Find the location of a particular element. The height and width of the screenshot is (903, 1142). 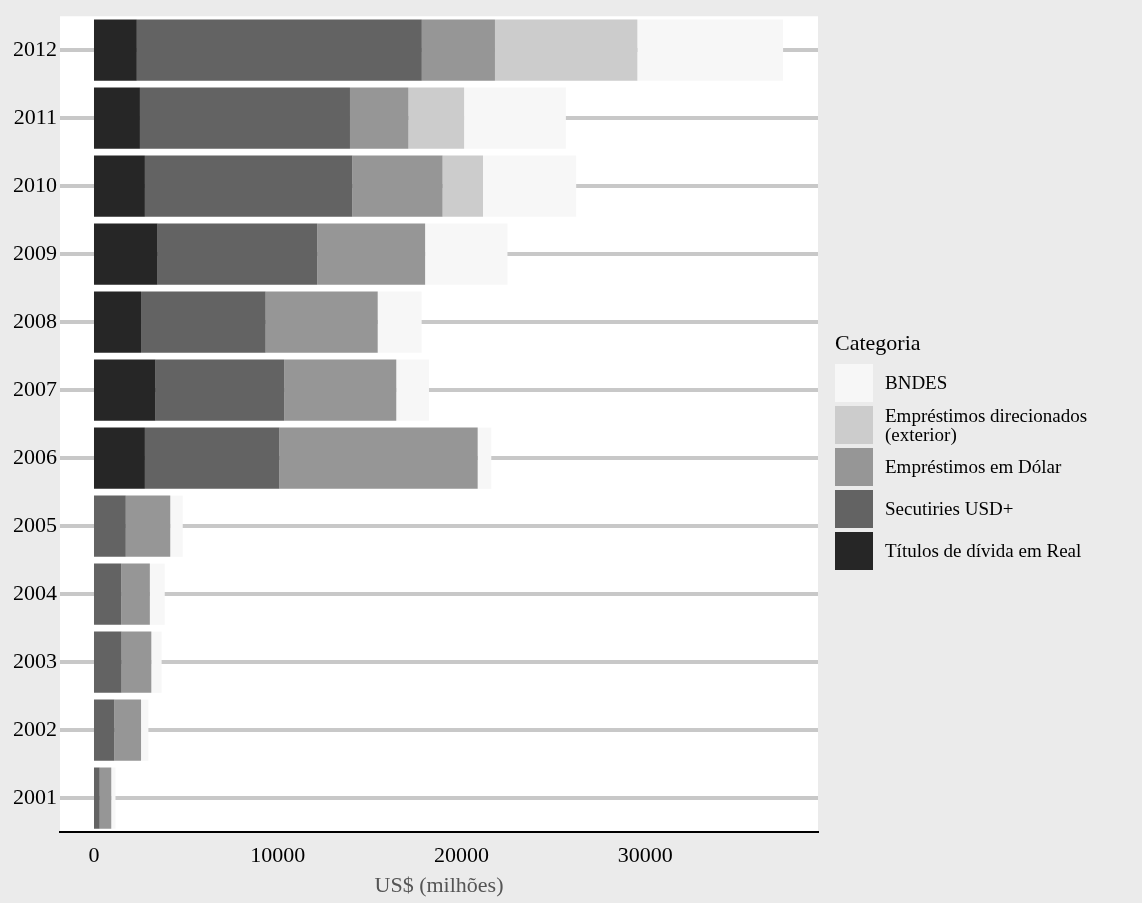

y-tick-label: 2008 is located at coordinates (35, 320).